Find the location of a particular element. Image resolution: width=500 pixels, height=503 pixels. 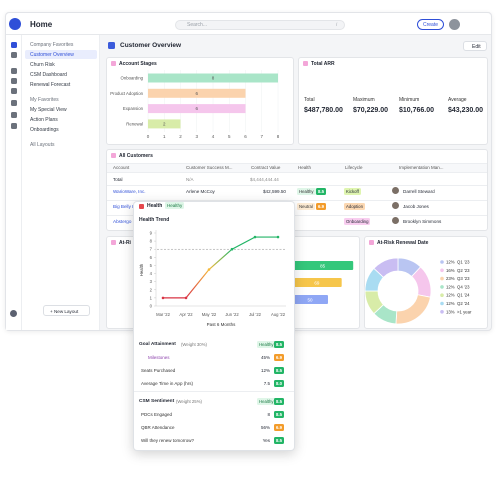

card-title: At-Risk Renewal Date is located at coordinates (403, 243).